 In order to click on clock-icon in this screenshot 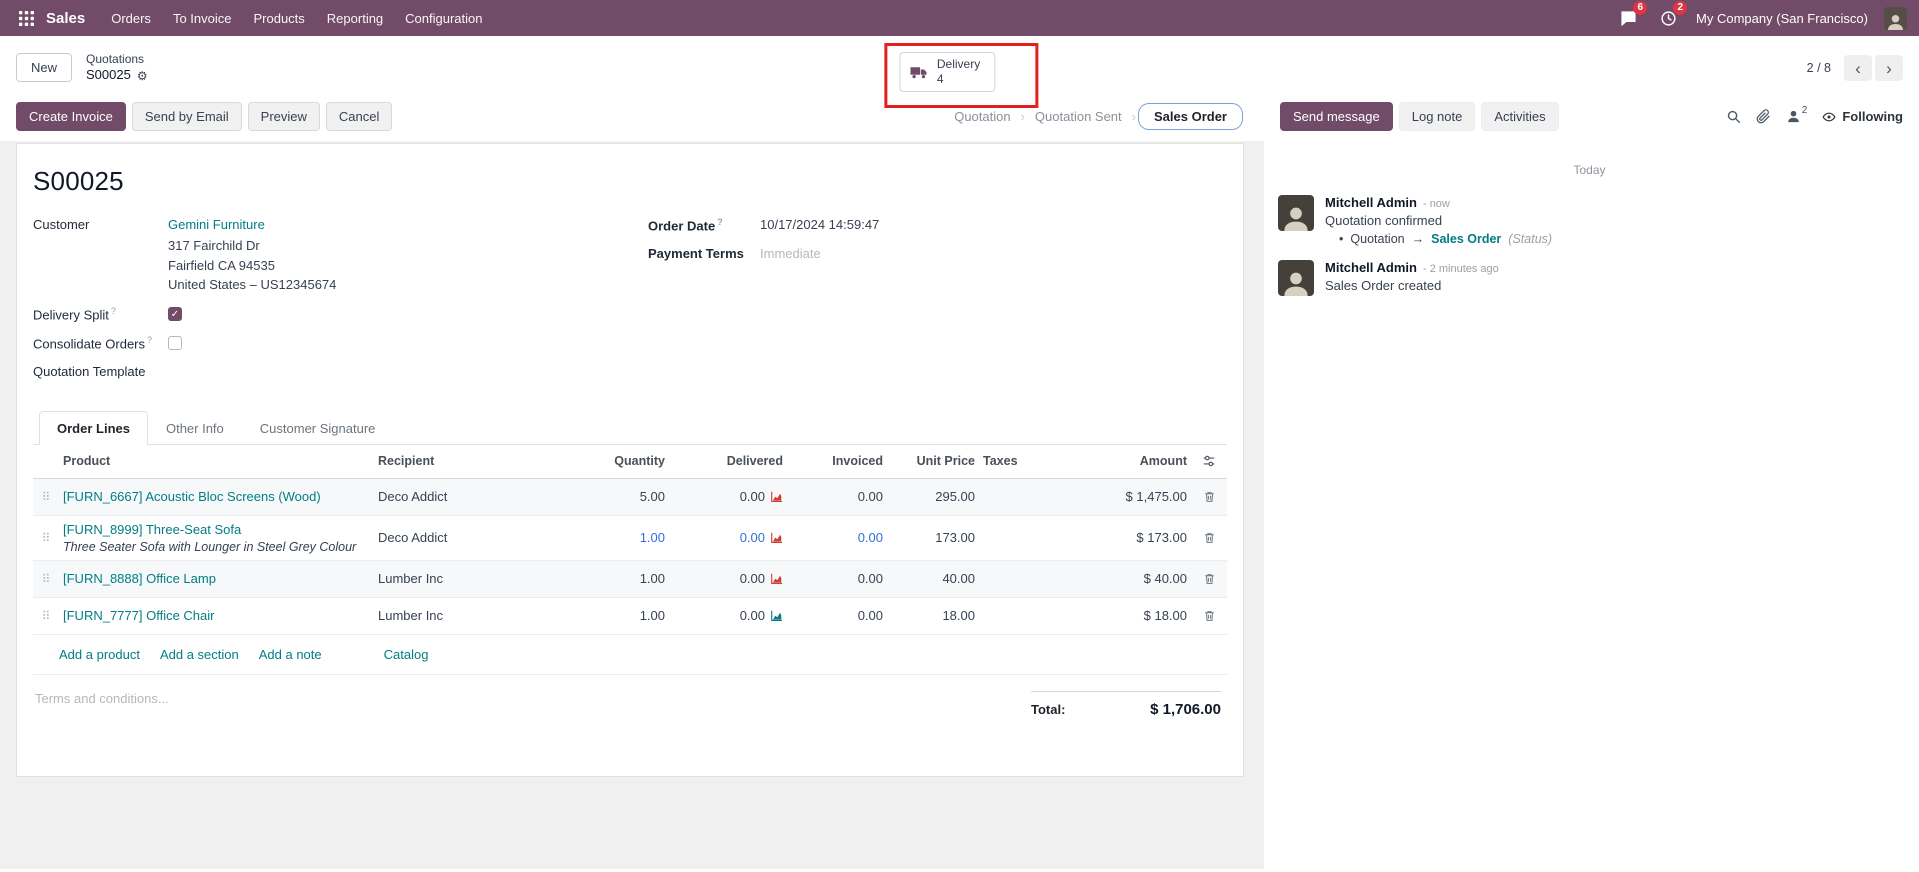, I will do `click(1668, 18)`.